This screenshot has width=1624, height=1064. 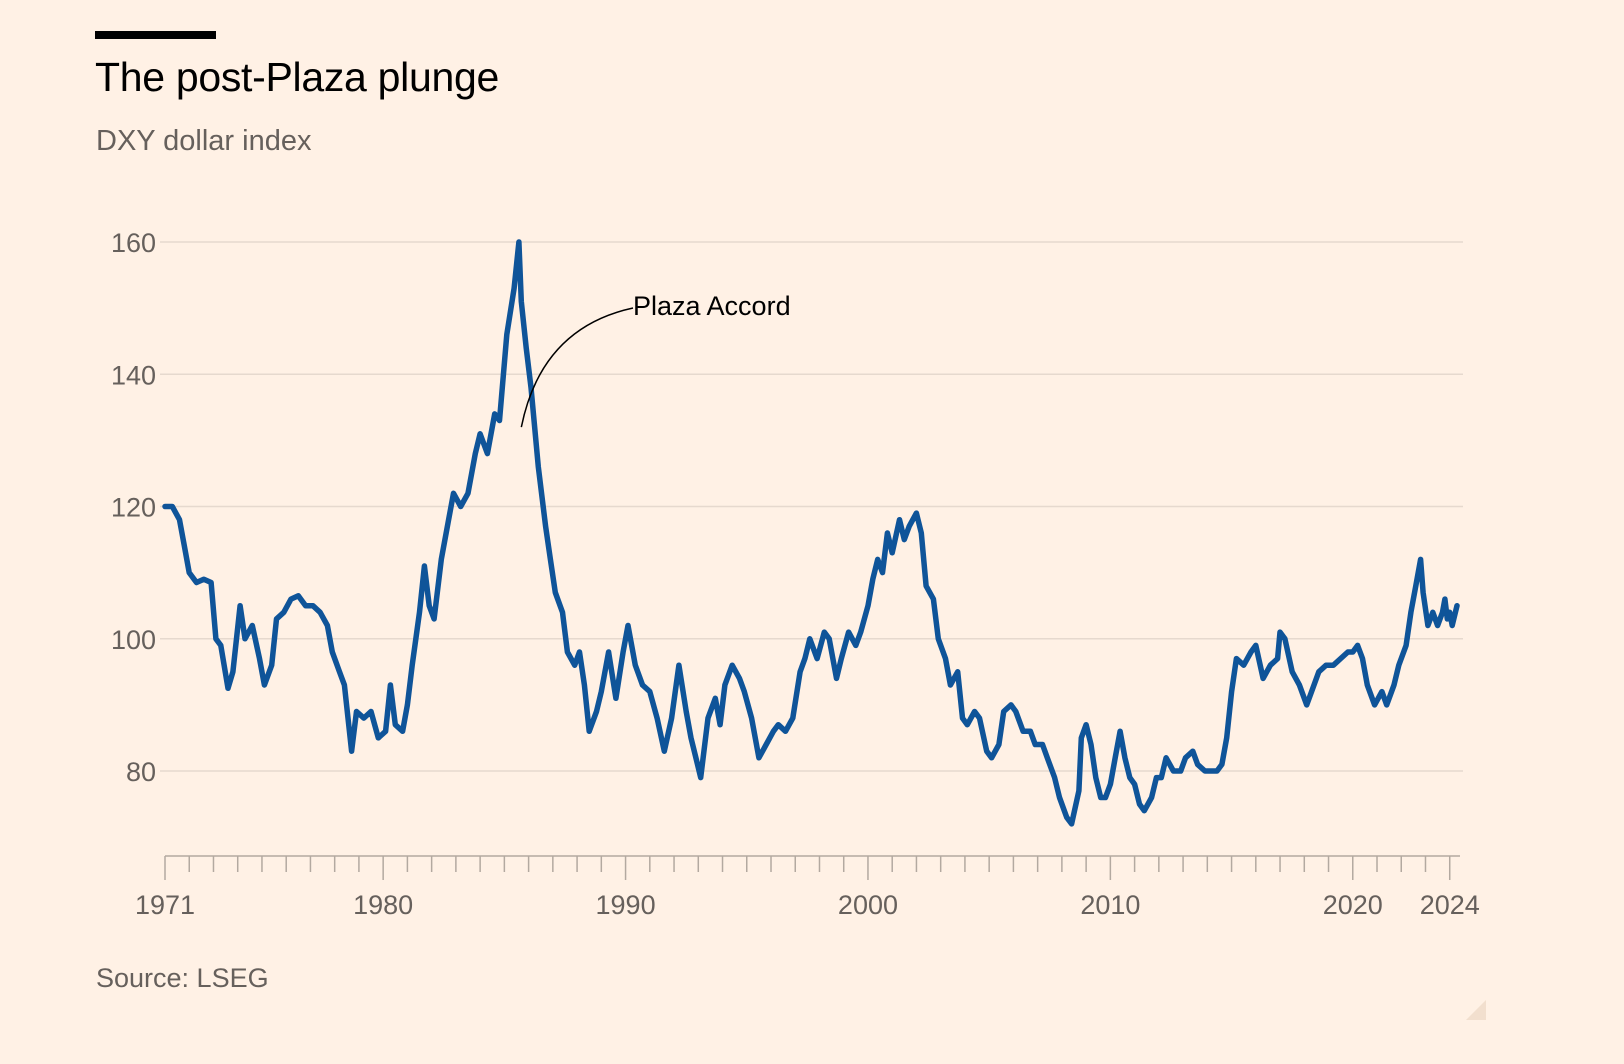 I want to click on y-tick-label: 160, so click(x=133, y=243).